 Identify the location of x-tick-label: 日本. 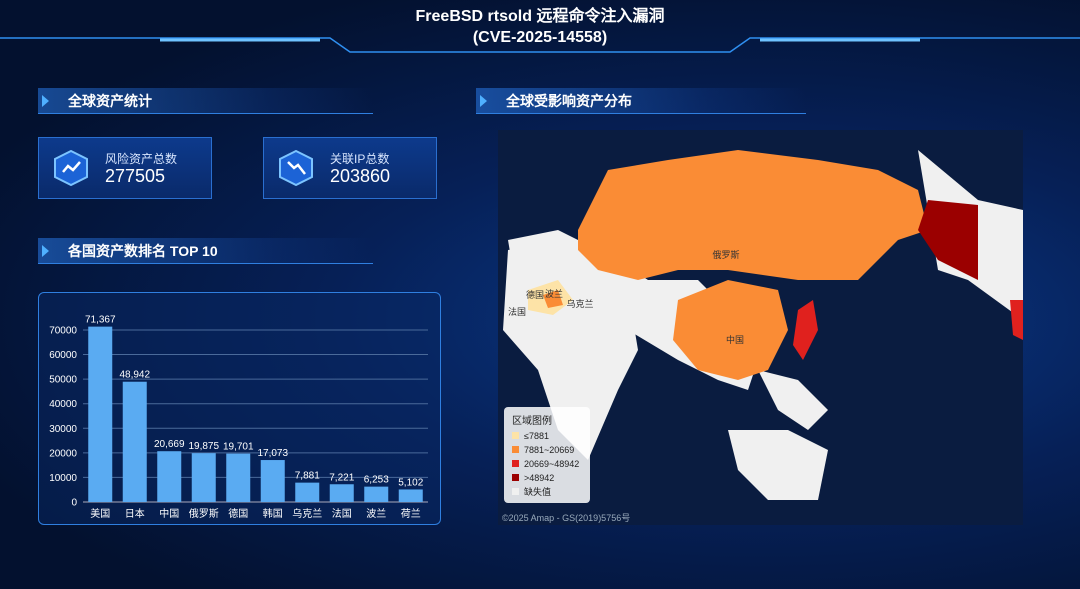
(135, 513).